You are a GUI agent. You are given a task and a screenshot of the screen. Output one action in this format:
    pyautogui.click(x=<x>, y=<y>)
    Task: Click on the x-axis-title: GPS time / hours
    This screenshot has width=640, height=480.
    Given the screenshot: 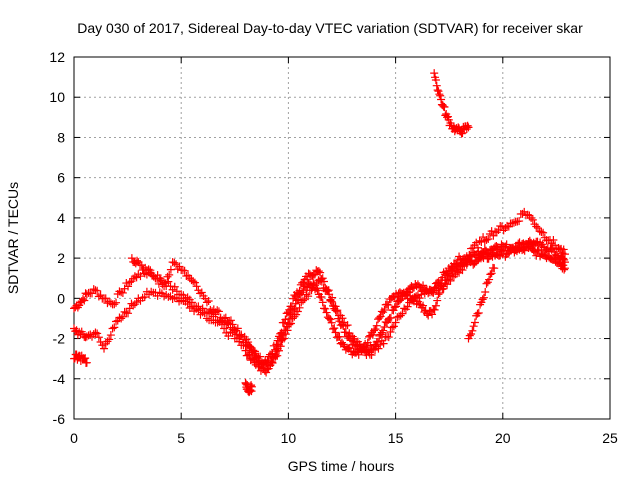 What is the action you would take?
    pyautogui.click(x=341, y=466)
    